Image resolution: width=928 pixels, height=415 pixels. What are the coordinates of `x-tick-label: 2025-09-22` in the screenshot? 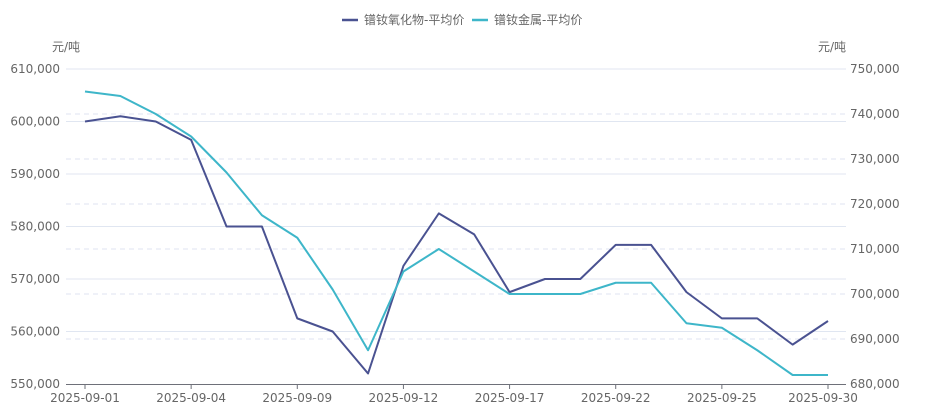 It's located at (616, 398).